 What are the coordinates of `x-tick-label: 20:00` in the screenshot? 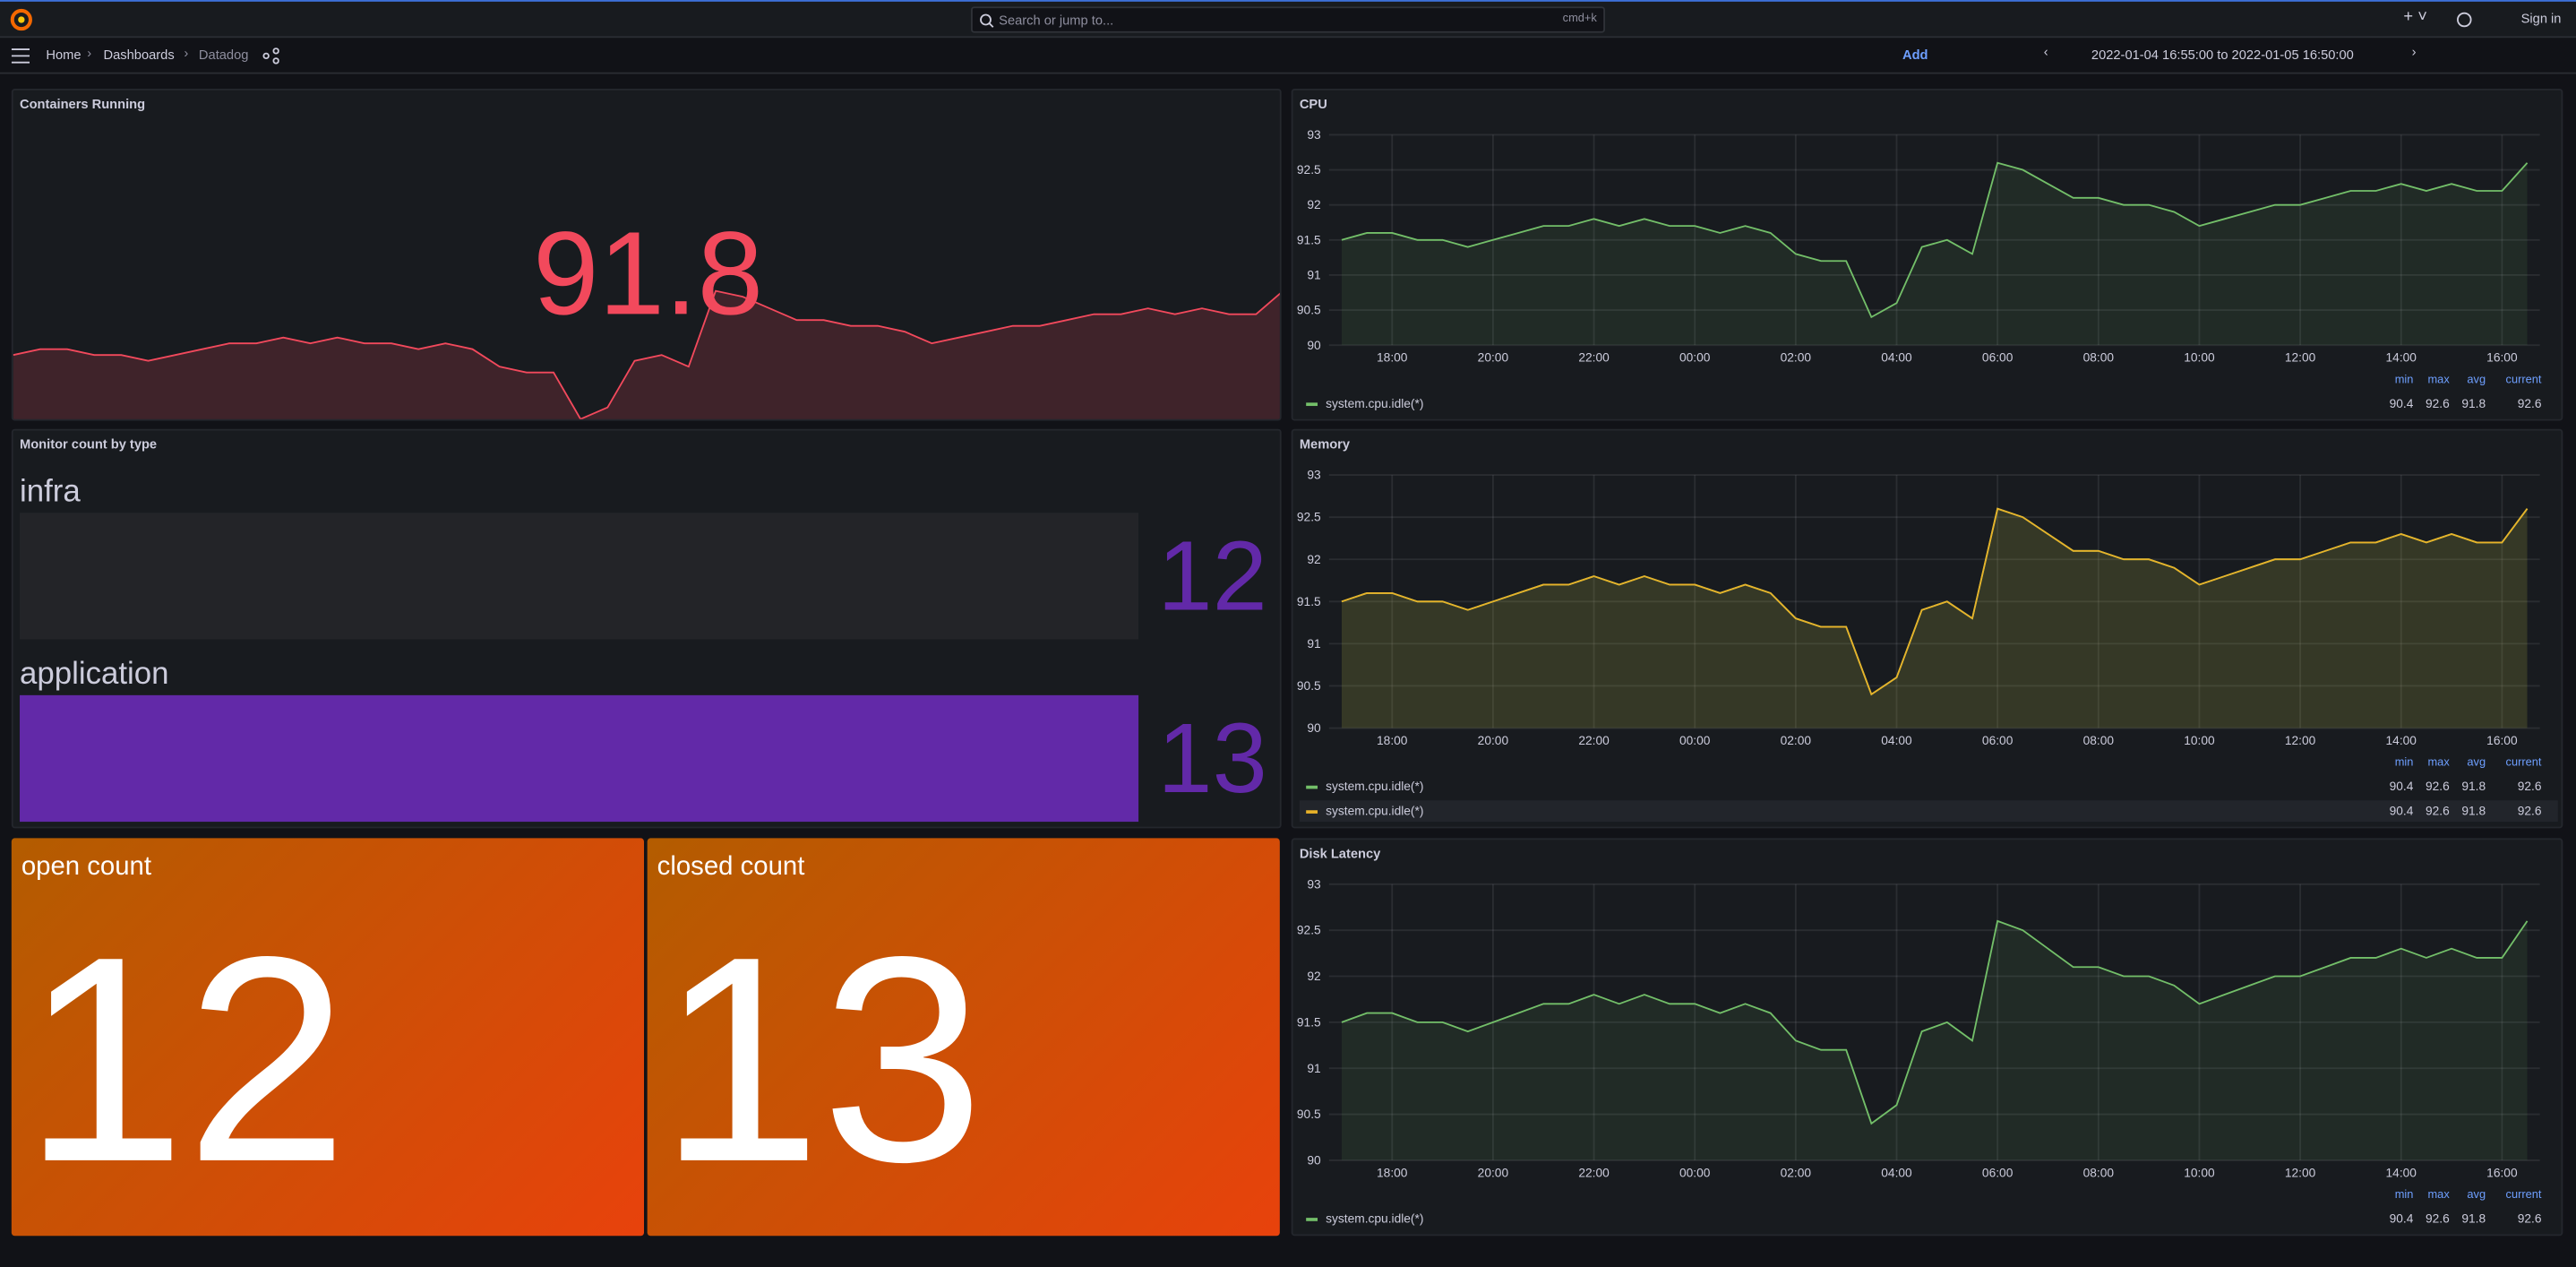 It's located at (1493, 741).